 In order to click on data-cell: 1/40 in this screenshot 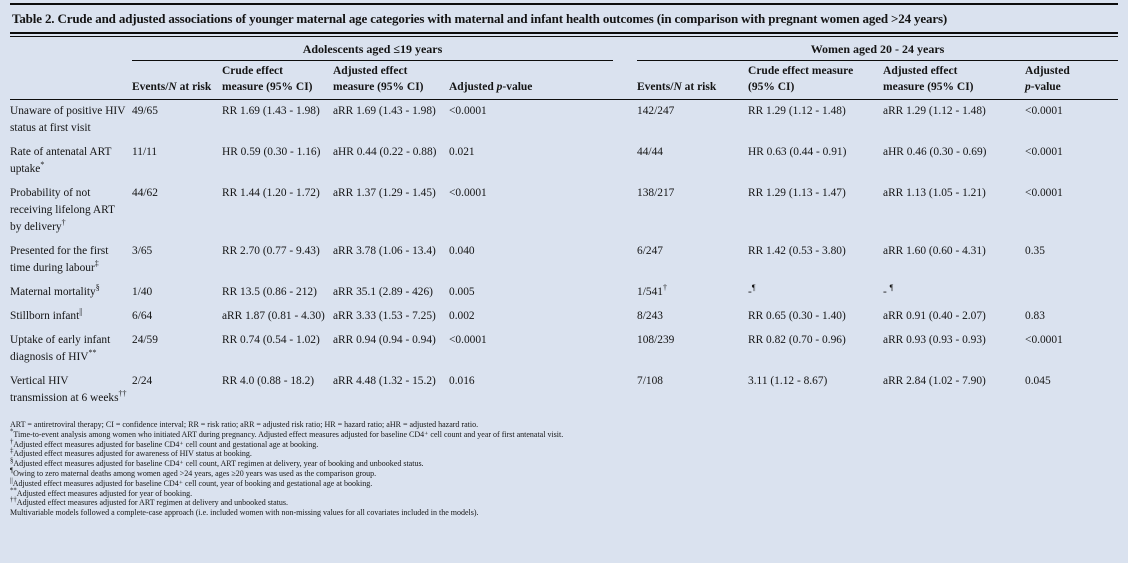, I will do `click(142, 292)`.